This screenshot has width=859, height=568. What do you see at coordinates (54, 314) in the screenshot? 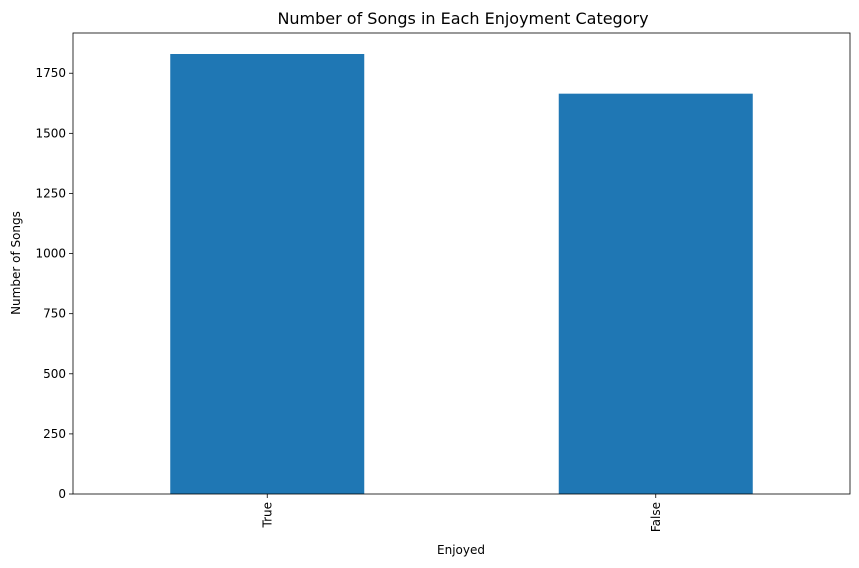
I see `y-tick-label: 750` at bounding box center [54, 314].